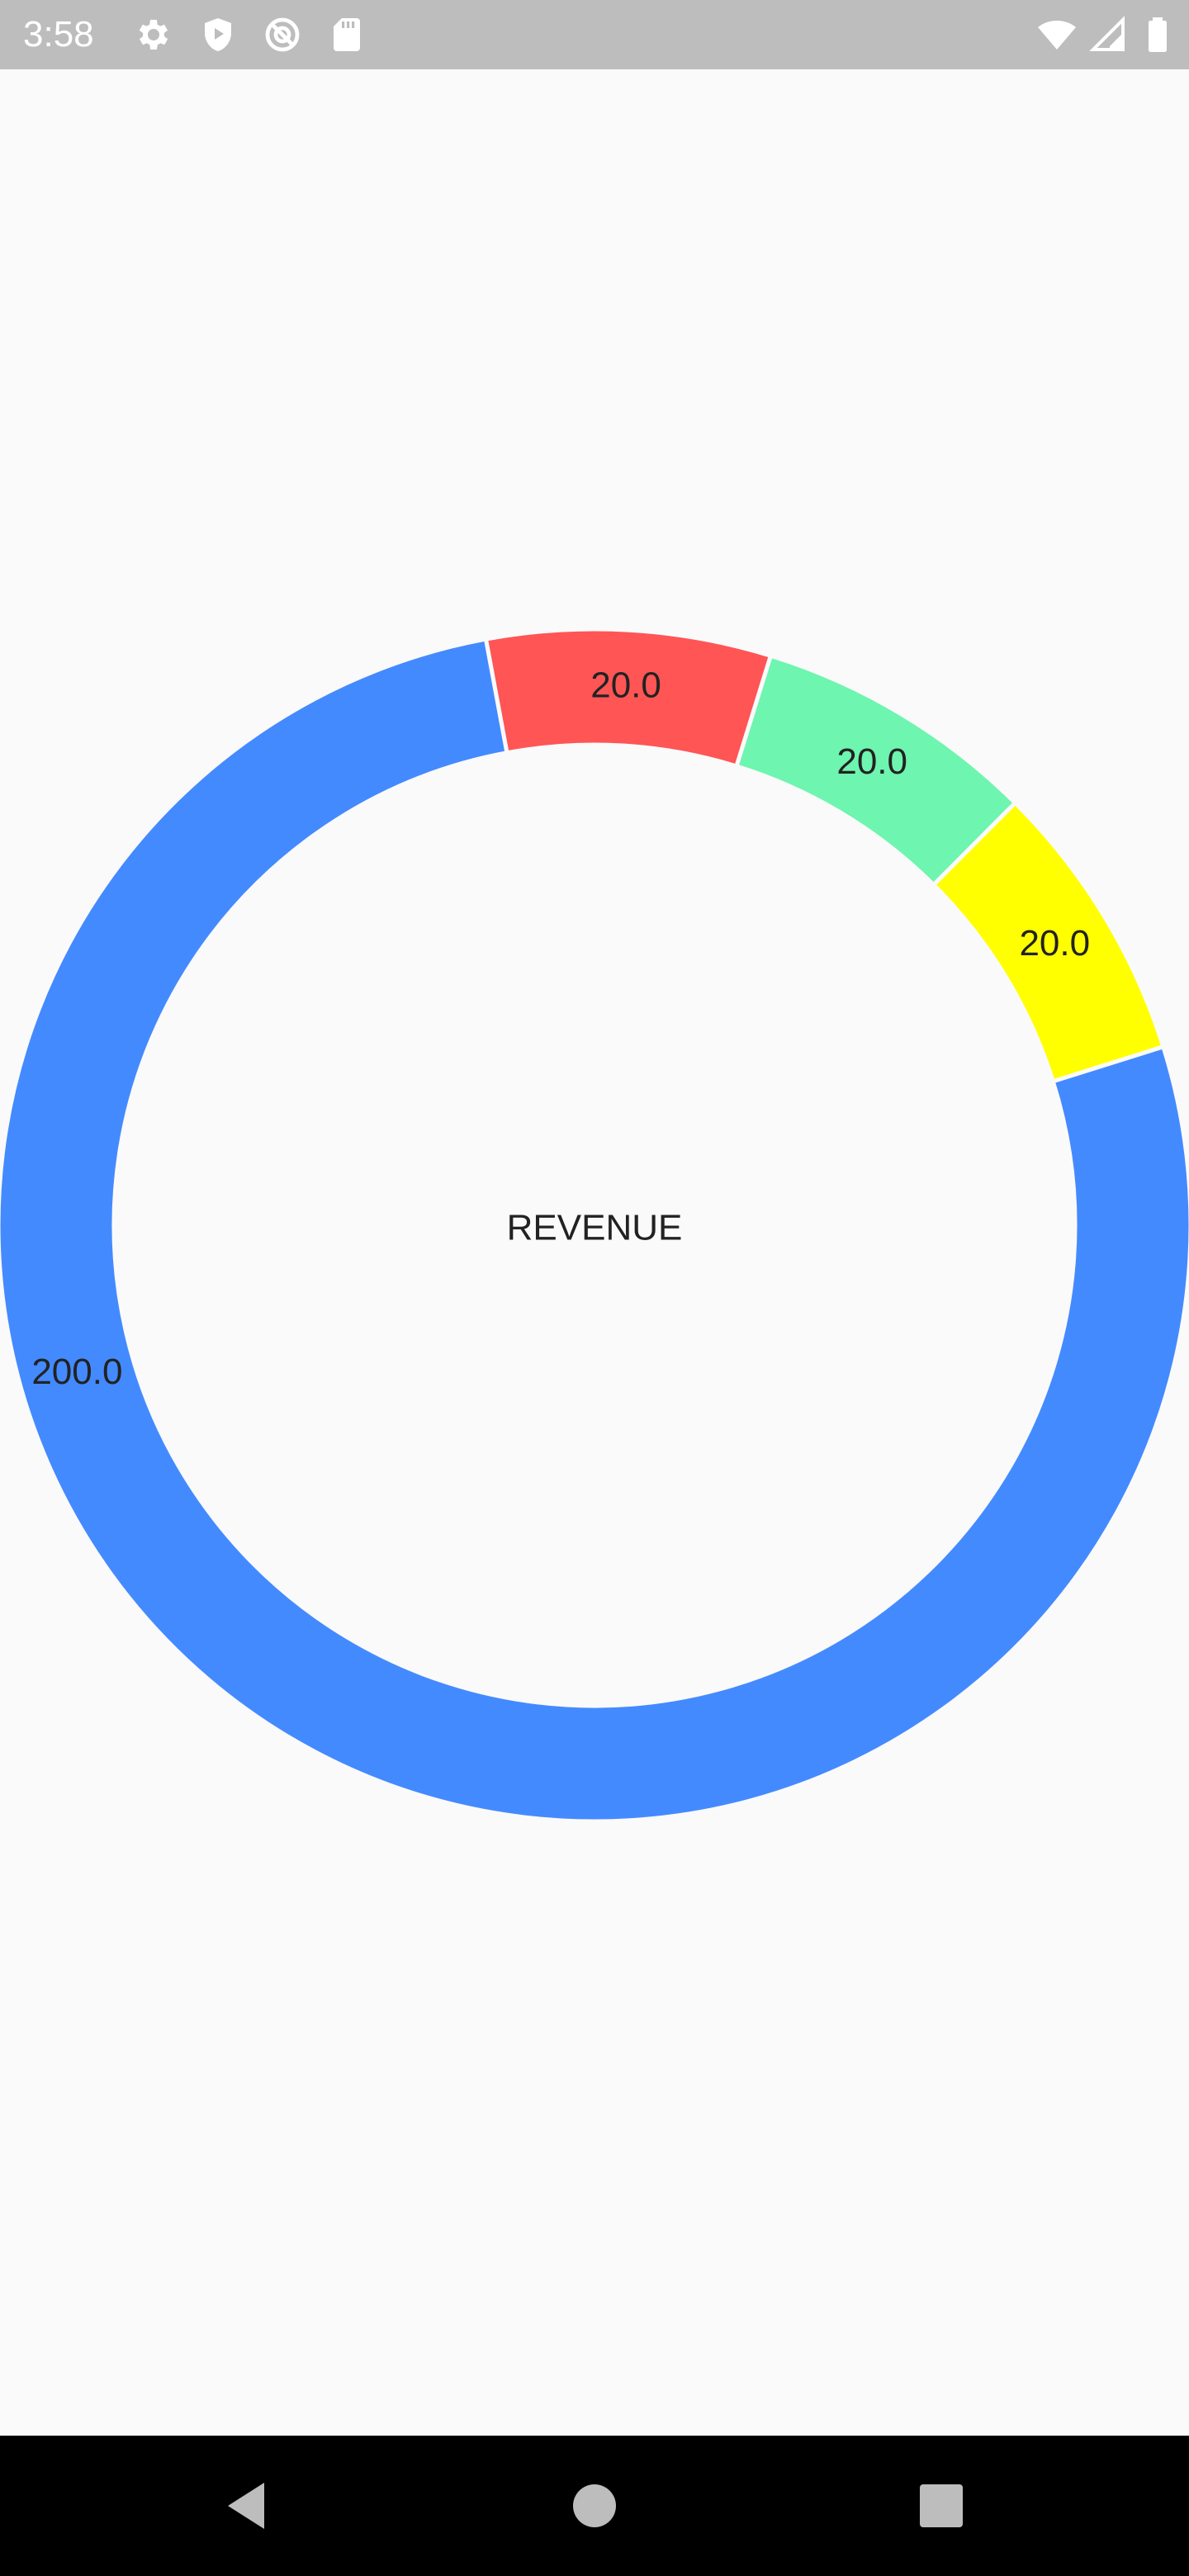 Image resolution: width=1189 pixels, height=2576 pixels. Describe the element at coordinates (347, 34) in the screenshot. I see `sd-card-icon` at that location.